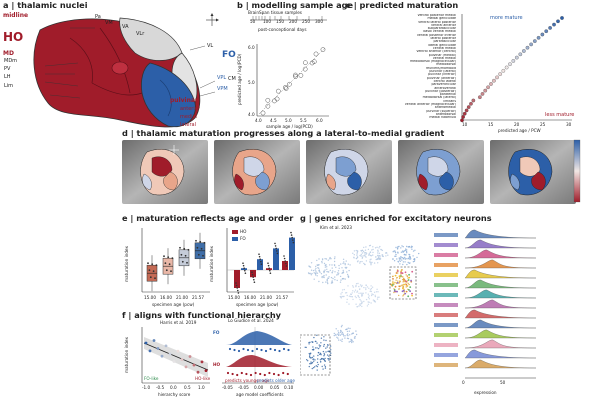 The height and width of the screenshot is (400, 600). What do you see at coordinates (187, 387) in the screenshot?
I see `f-xtick-3: 0.5` at bounding box center [187, 387].